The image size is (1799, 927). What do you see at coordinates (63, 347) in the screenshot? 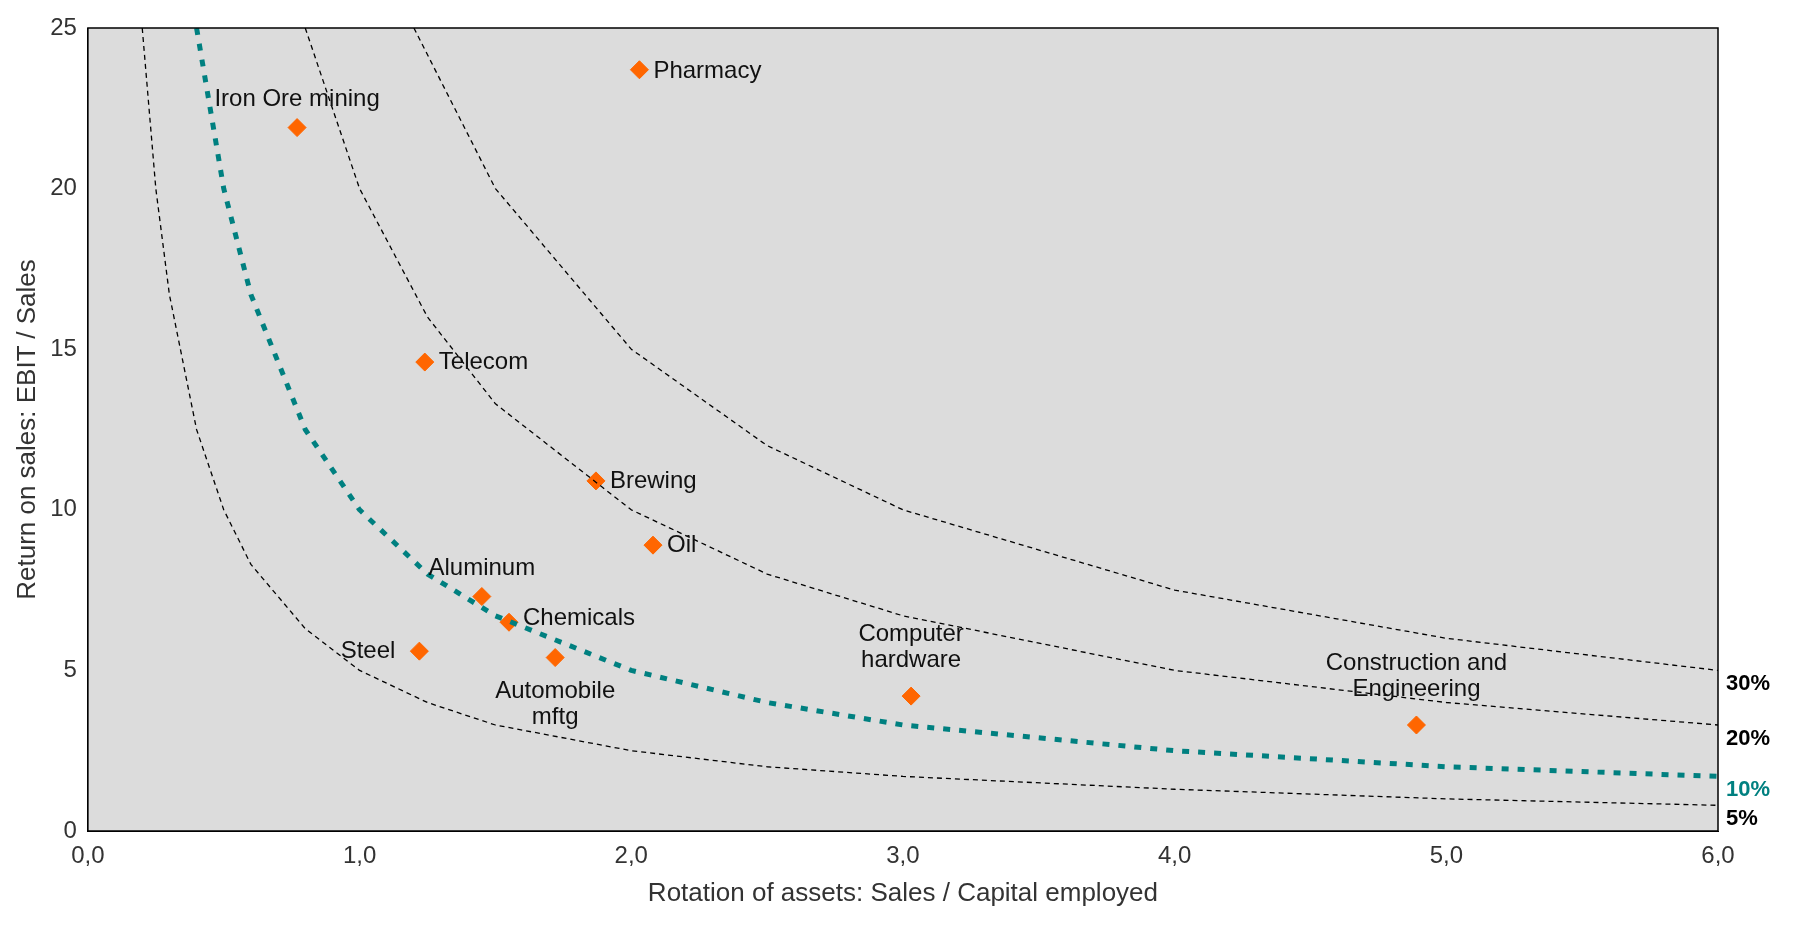
I see `y-tick-label: 15` at bounding box center [63, 347].